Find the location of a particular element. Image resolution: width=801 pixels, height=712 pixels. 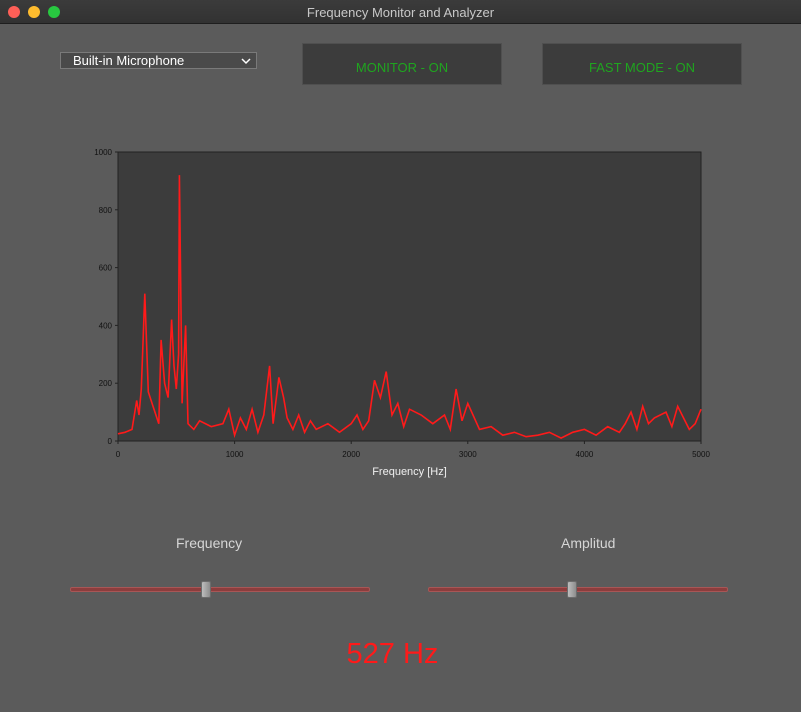

x-axis-label: Frequency [Hz] is located at coordinates (409, 472).